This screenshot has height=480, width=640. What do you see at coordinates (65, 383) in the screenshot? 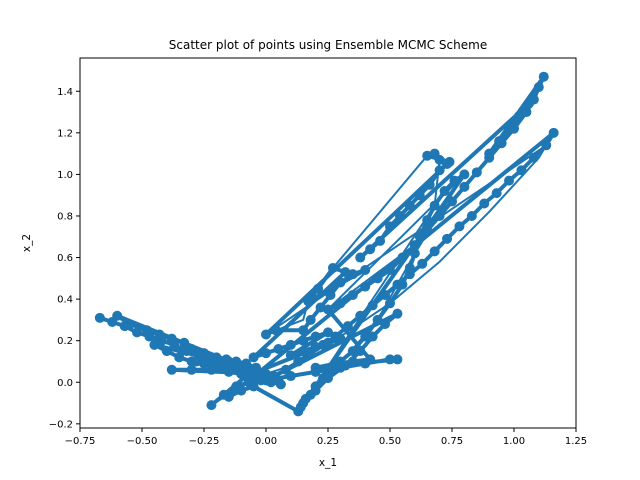
I see `y-tick-label: 0.0` at bounding box center [65, 383].